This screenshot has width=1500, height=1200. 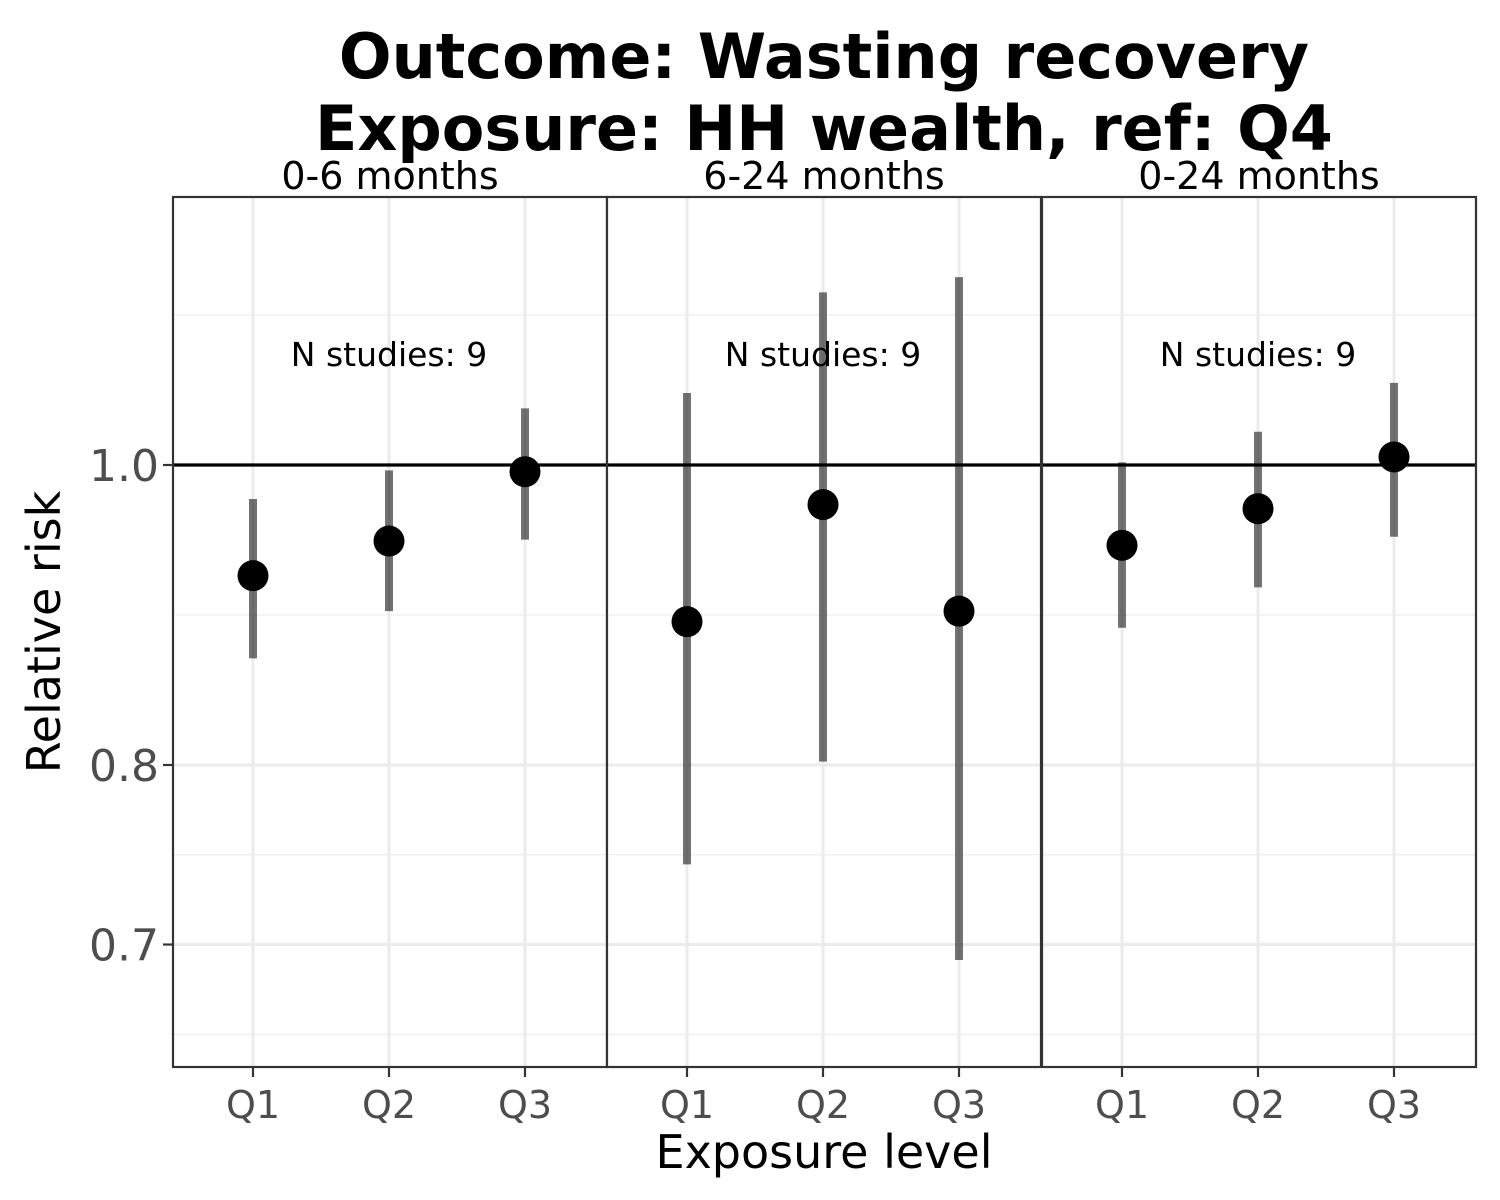 What do you see at coordinates (44, 631) in the screenshot?
I see `y-axis-label: Relative risk` at bounding box center [44, 631].